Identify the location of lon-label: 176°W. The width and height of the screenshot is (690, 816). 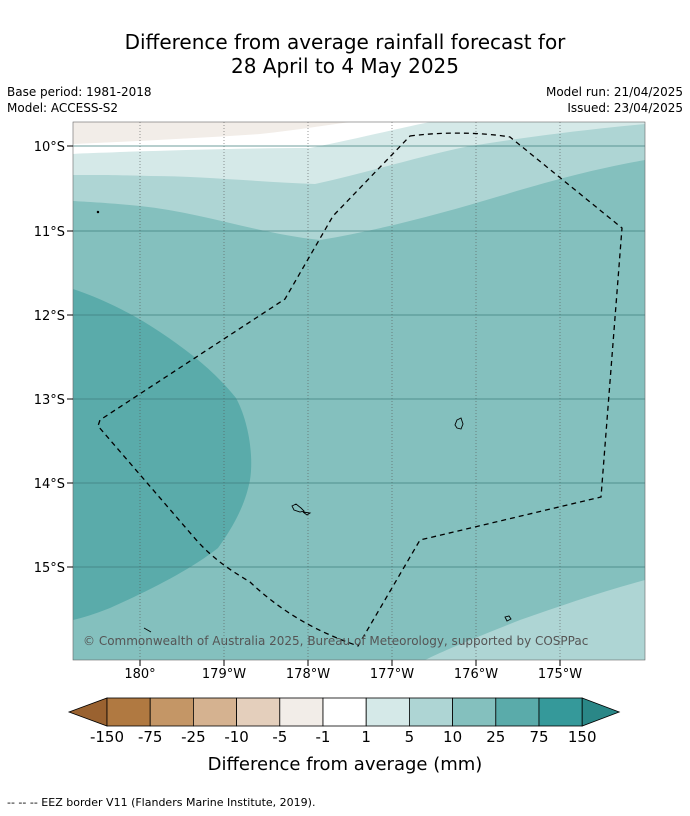
(476, 674).